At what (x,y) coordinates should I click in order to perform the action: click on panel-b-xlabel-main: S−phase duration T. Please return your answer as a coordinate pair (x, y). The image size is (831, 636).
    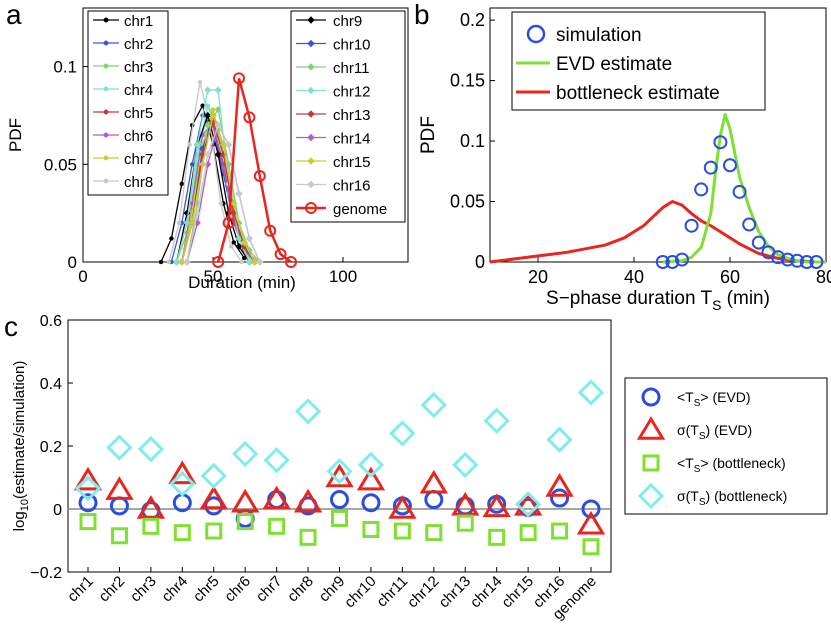
    Looking at the image, I should click on (629, 298).